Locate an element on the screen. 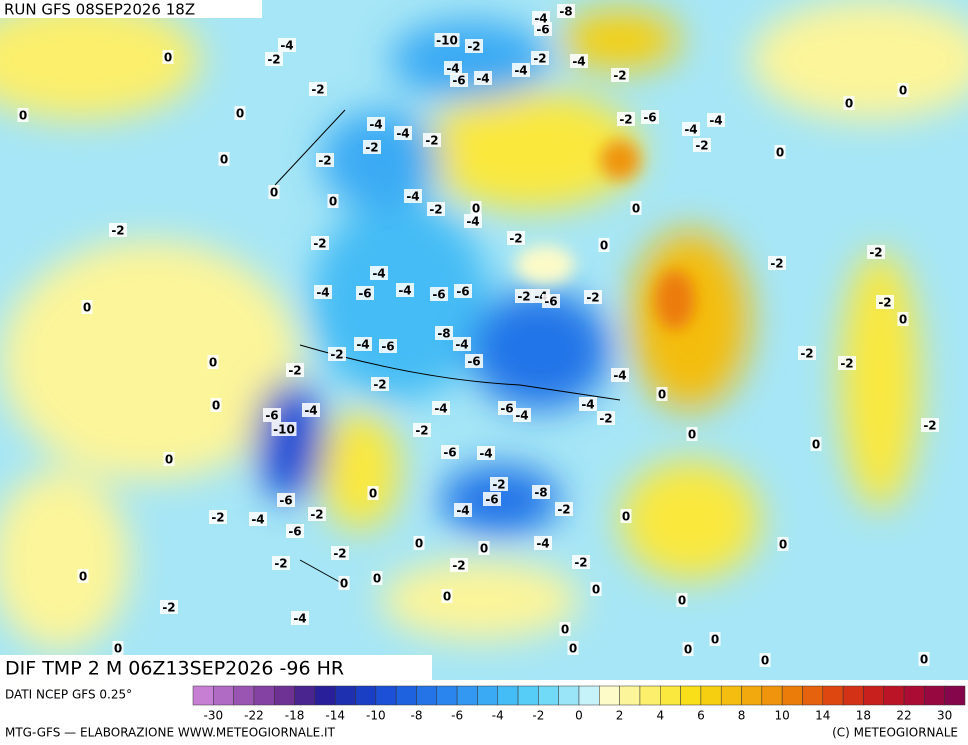 This screenshot has width=968, height=745. colorbar-label: 14 is located at coordinates (822, 716).